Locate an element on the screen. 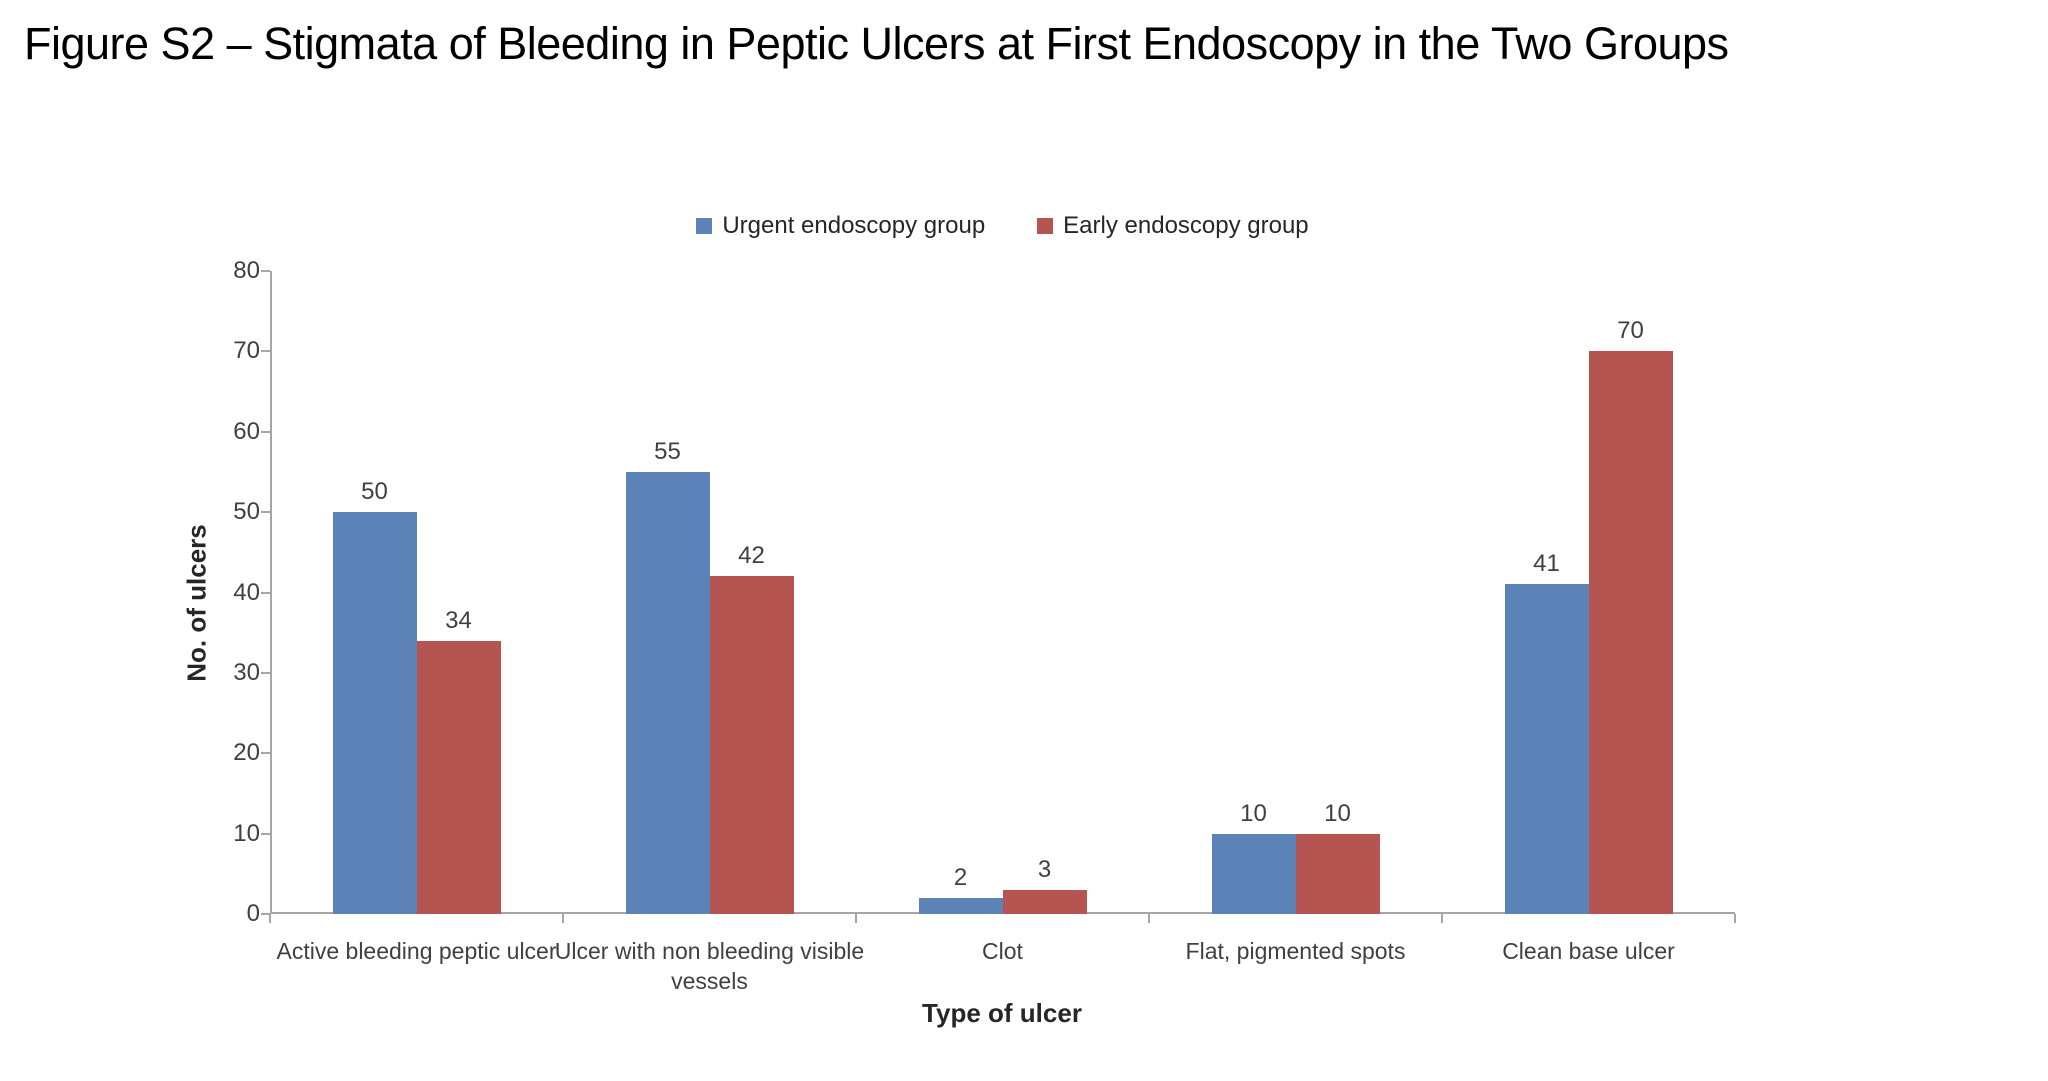 The height and width of the screenshot is (1081, 2048). y-axis-tick-label: 20 is located at coordinates (246, 753).